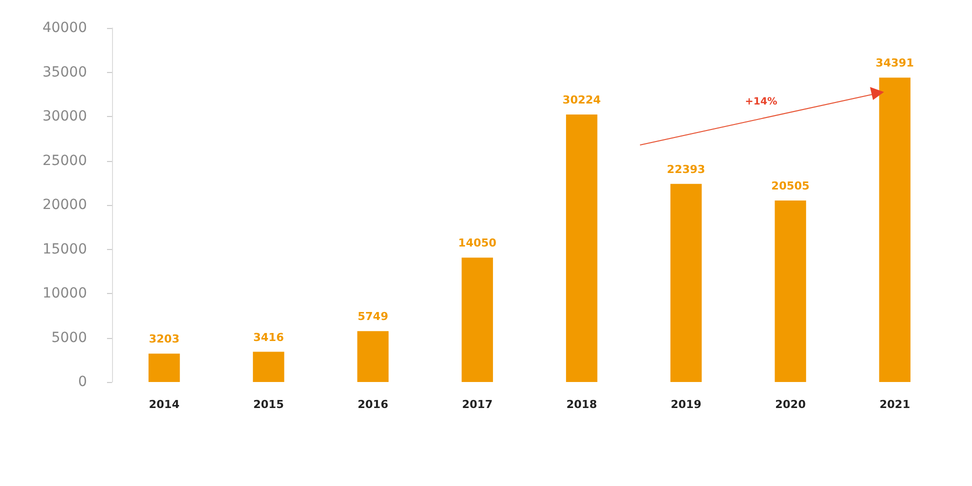  I want to click on y-tick-label: 10000, so click(64, 294).